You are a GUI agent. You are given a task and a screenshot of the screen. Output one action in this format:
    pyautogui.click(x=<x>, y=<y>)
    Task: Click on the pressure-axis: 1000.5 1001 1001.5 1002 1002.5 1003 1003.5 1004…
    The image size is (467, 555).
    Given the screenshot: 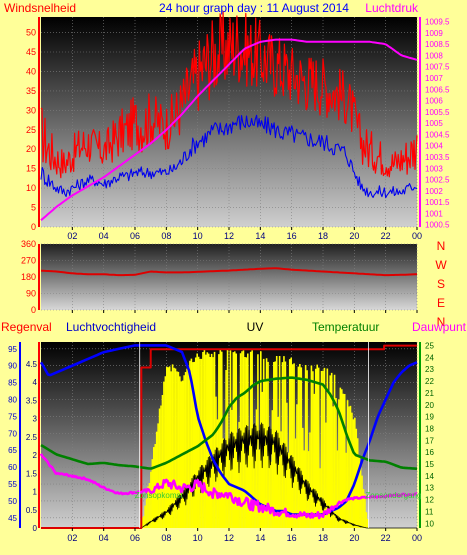 What is the action you would take?
    pyautogui.click(x=434, y=123)
    